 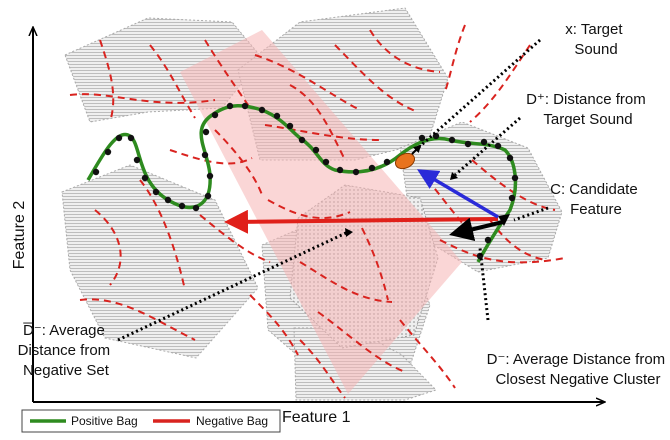 I want to click on cluster-right-mid, so click(x=481, y=197).